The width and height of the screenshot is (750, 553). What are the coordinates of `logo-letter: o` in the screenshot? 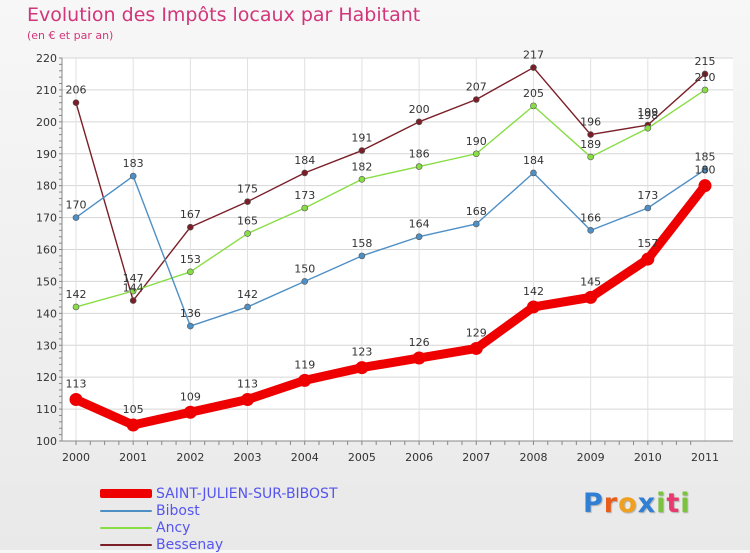 It's located at (628, 503).